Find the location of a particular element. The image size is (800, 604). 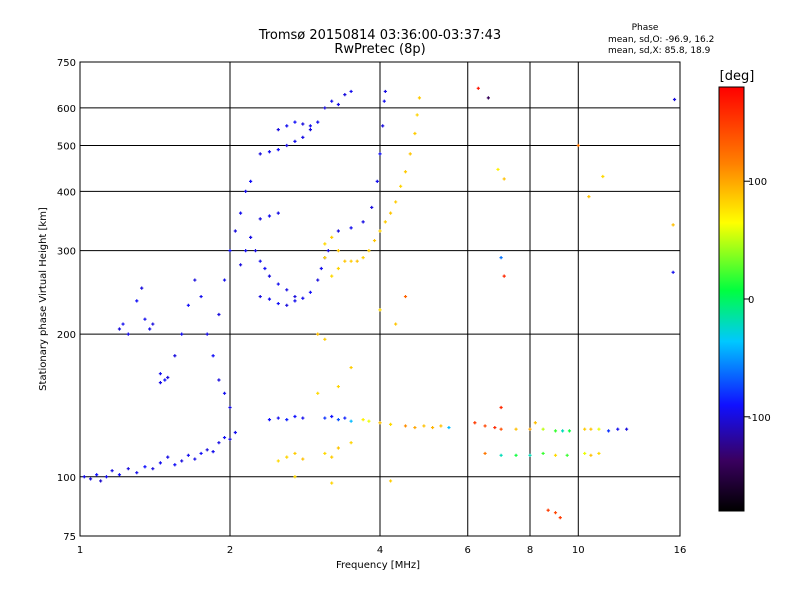

colorbar is located at coordinates (731, 299).